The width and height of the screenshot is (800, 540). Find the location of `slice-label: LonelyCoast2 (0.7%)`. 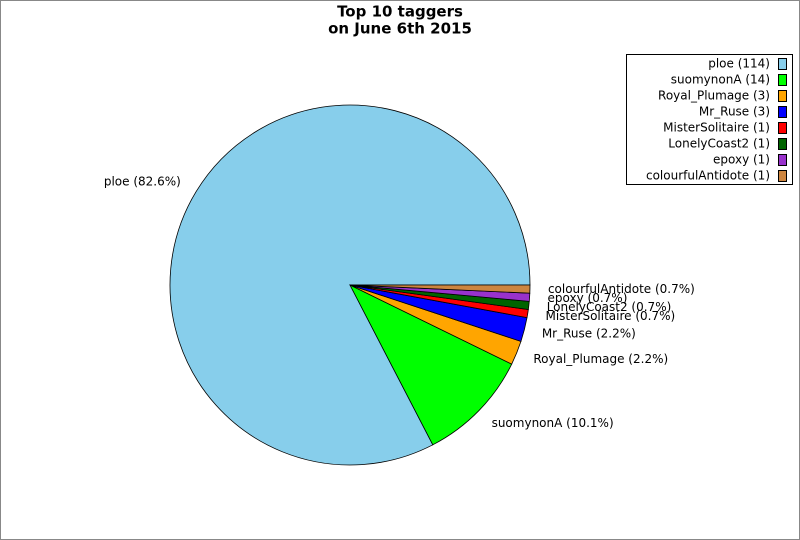

slice-label: LonelyCoast2 (0.7%) is located at coordinates (609, 307).